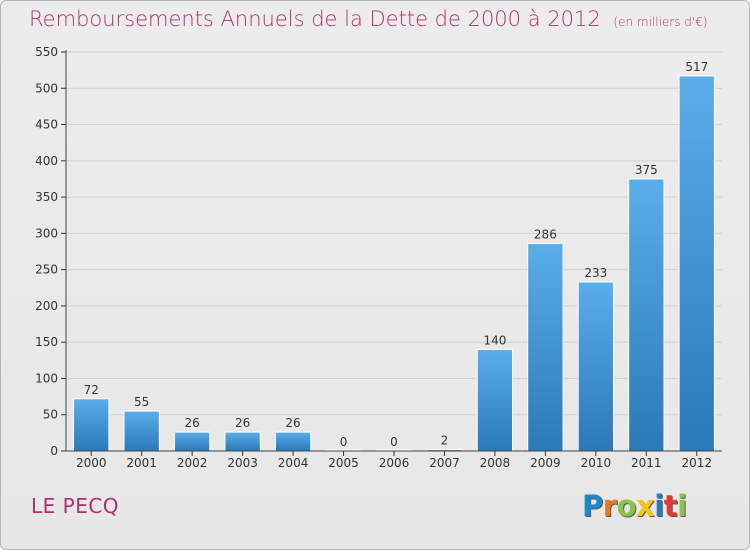 The height and width of the screenshot is (550, 750). Describe the element at coordinates (75, 506) in the screenshot. I see `commune-name: LE PECQ` at that location.